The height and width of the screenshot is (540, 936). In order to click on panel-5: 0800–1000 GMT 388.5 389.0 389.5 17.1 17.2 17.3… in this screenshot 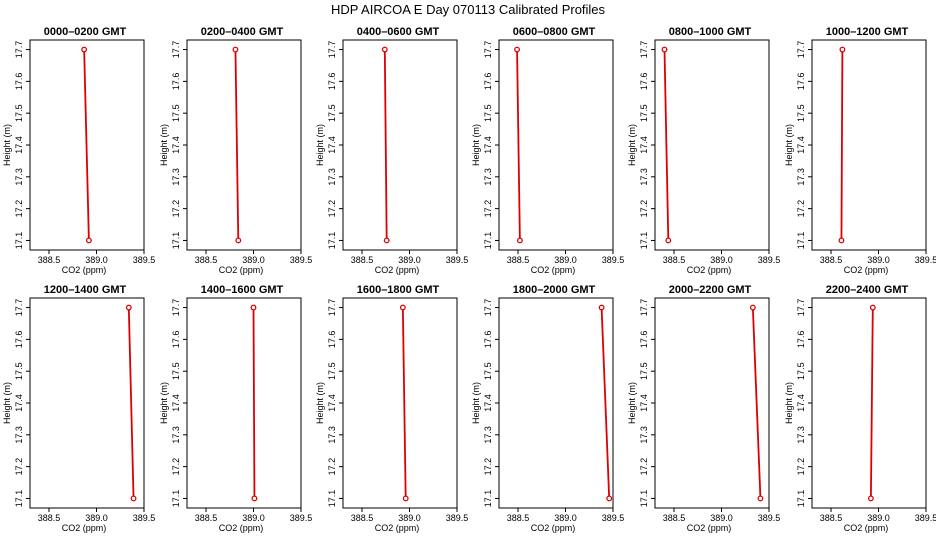, I will do `click(703, 150)`.